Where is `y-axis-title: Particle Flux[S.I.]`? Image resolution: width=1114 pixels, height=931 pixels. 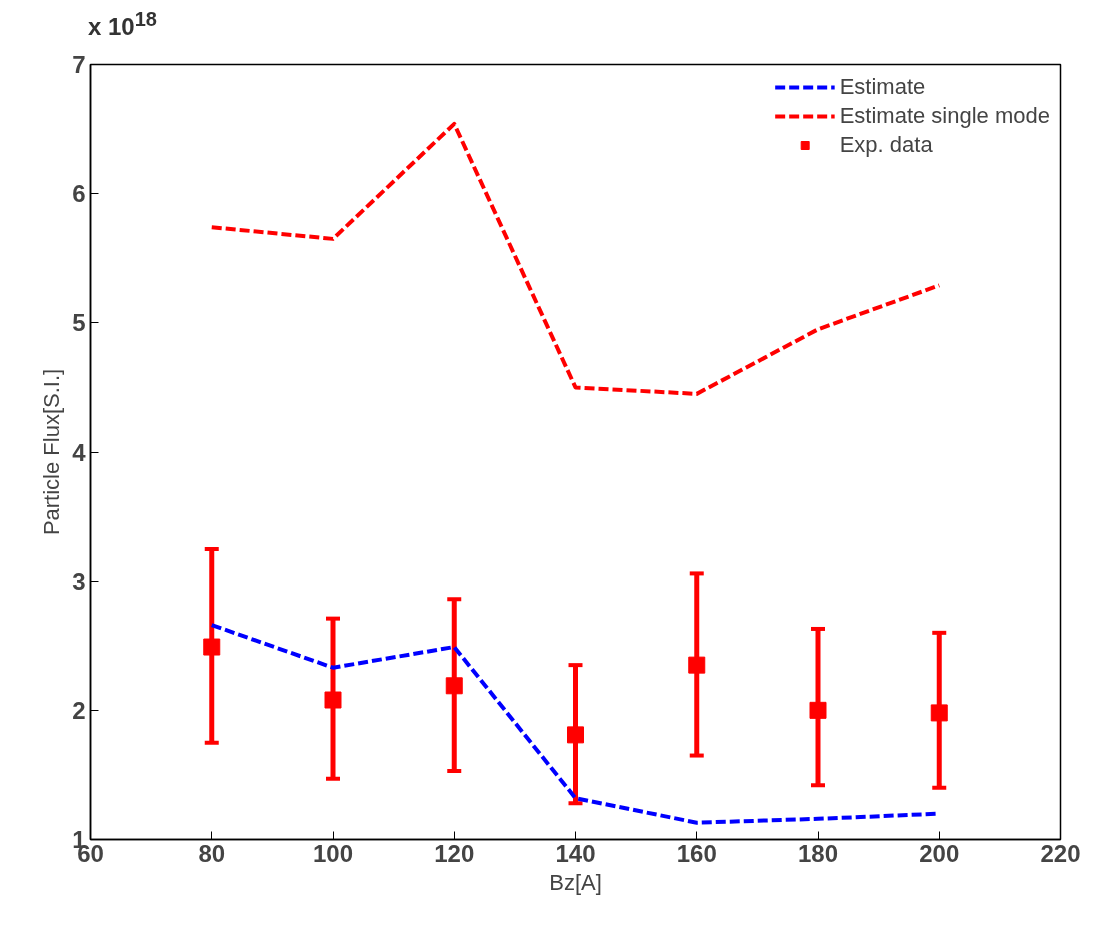
y-axis-title: Particle Flux[S.I.] is located at coordinates (52, 452).